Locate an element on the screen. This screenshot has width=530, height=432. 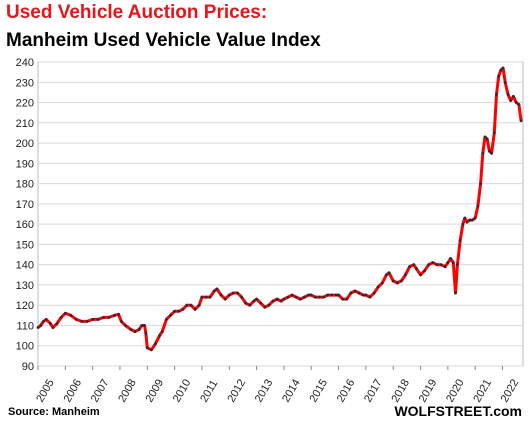
y-tick-label: 210 is located at coordinates (25, 124).